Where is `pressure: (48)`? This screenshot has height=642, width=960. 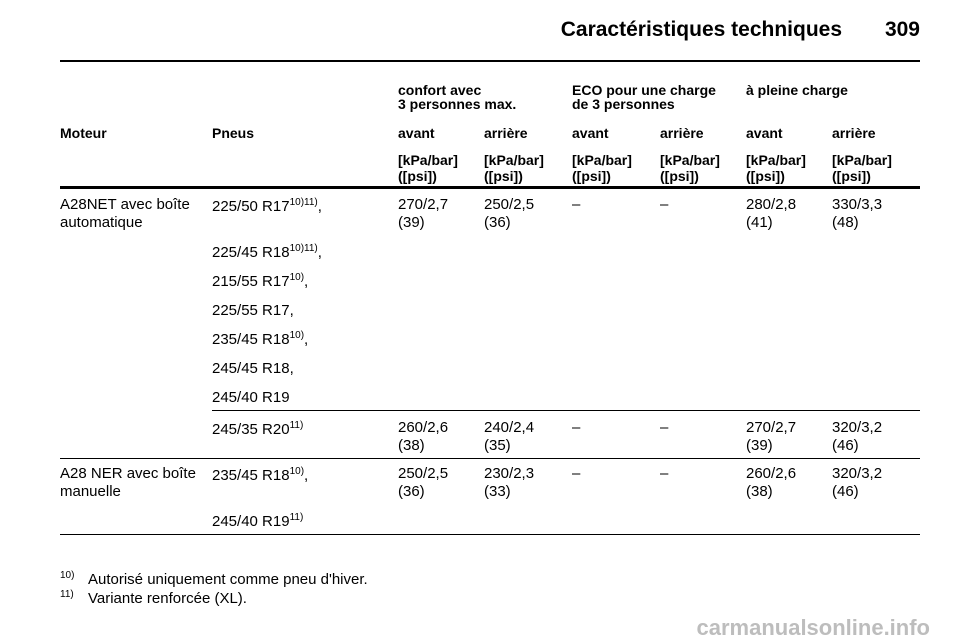 pressure: (48) is located at coordinates (845, 222).